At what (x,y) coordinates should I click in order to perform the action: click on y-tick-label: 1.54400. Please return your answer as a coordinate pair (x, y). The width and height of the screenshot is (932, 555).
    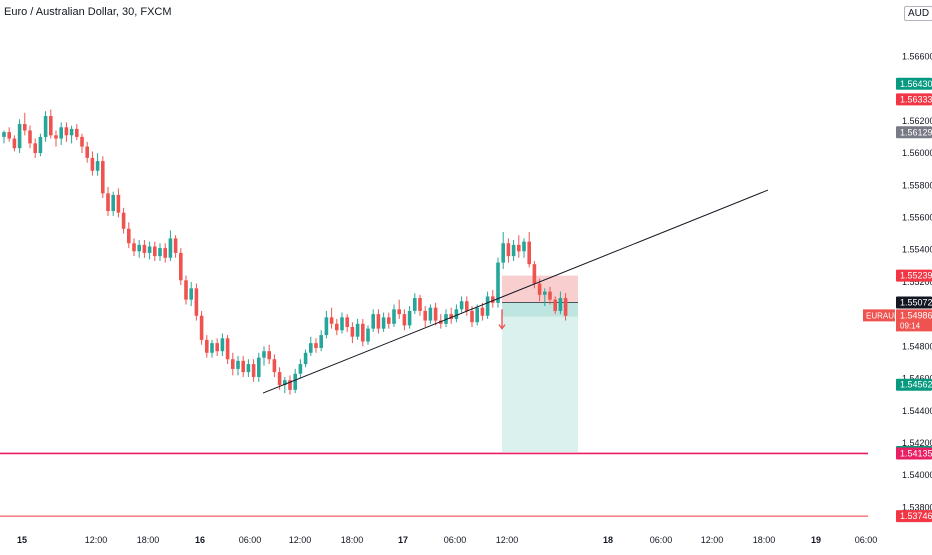
    Looking at the image, I should click on (917, 411).